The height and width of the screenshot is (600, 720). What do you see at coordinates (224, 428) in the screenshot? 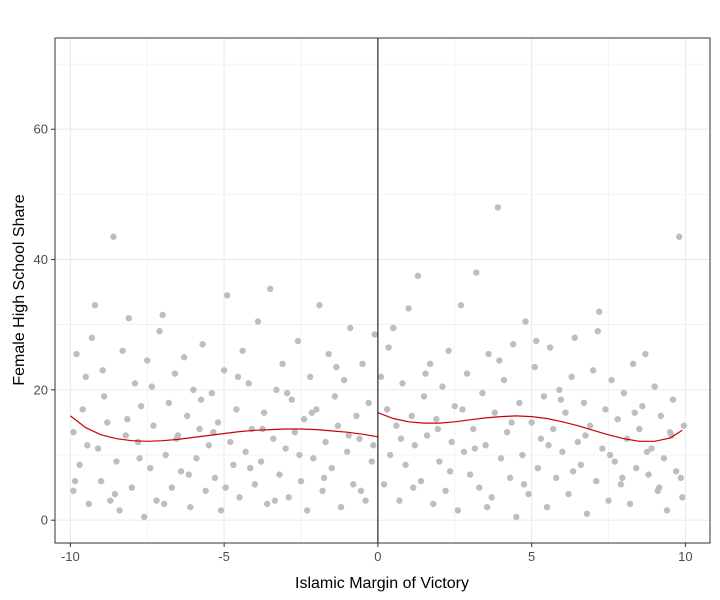
I see `fit-line-left` at bounding box center [224, 428].